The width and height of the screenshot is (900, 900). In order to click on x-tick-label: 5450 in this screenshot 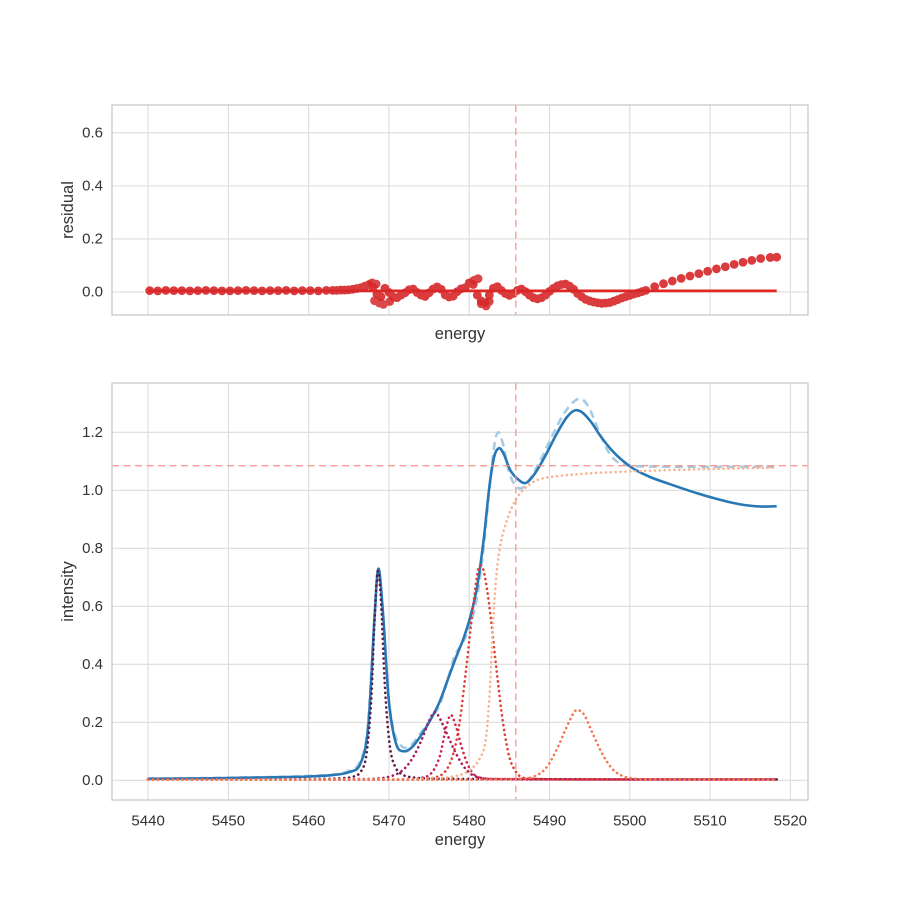, I will do `click(228, 821)`.